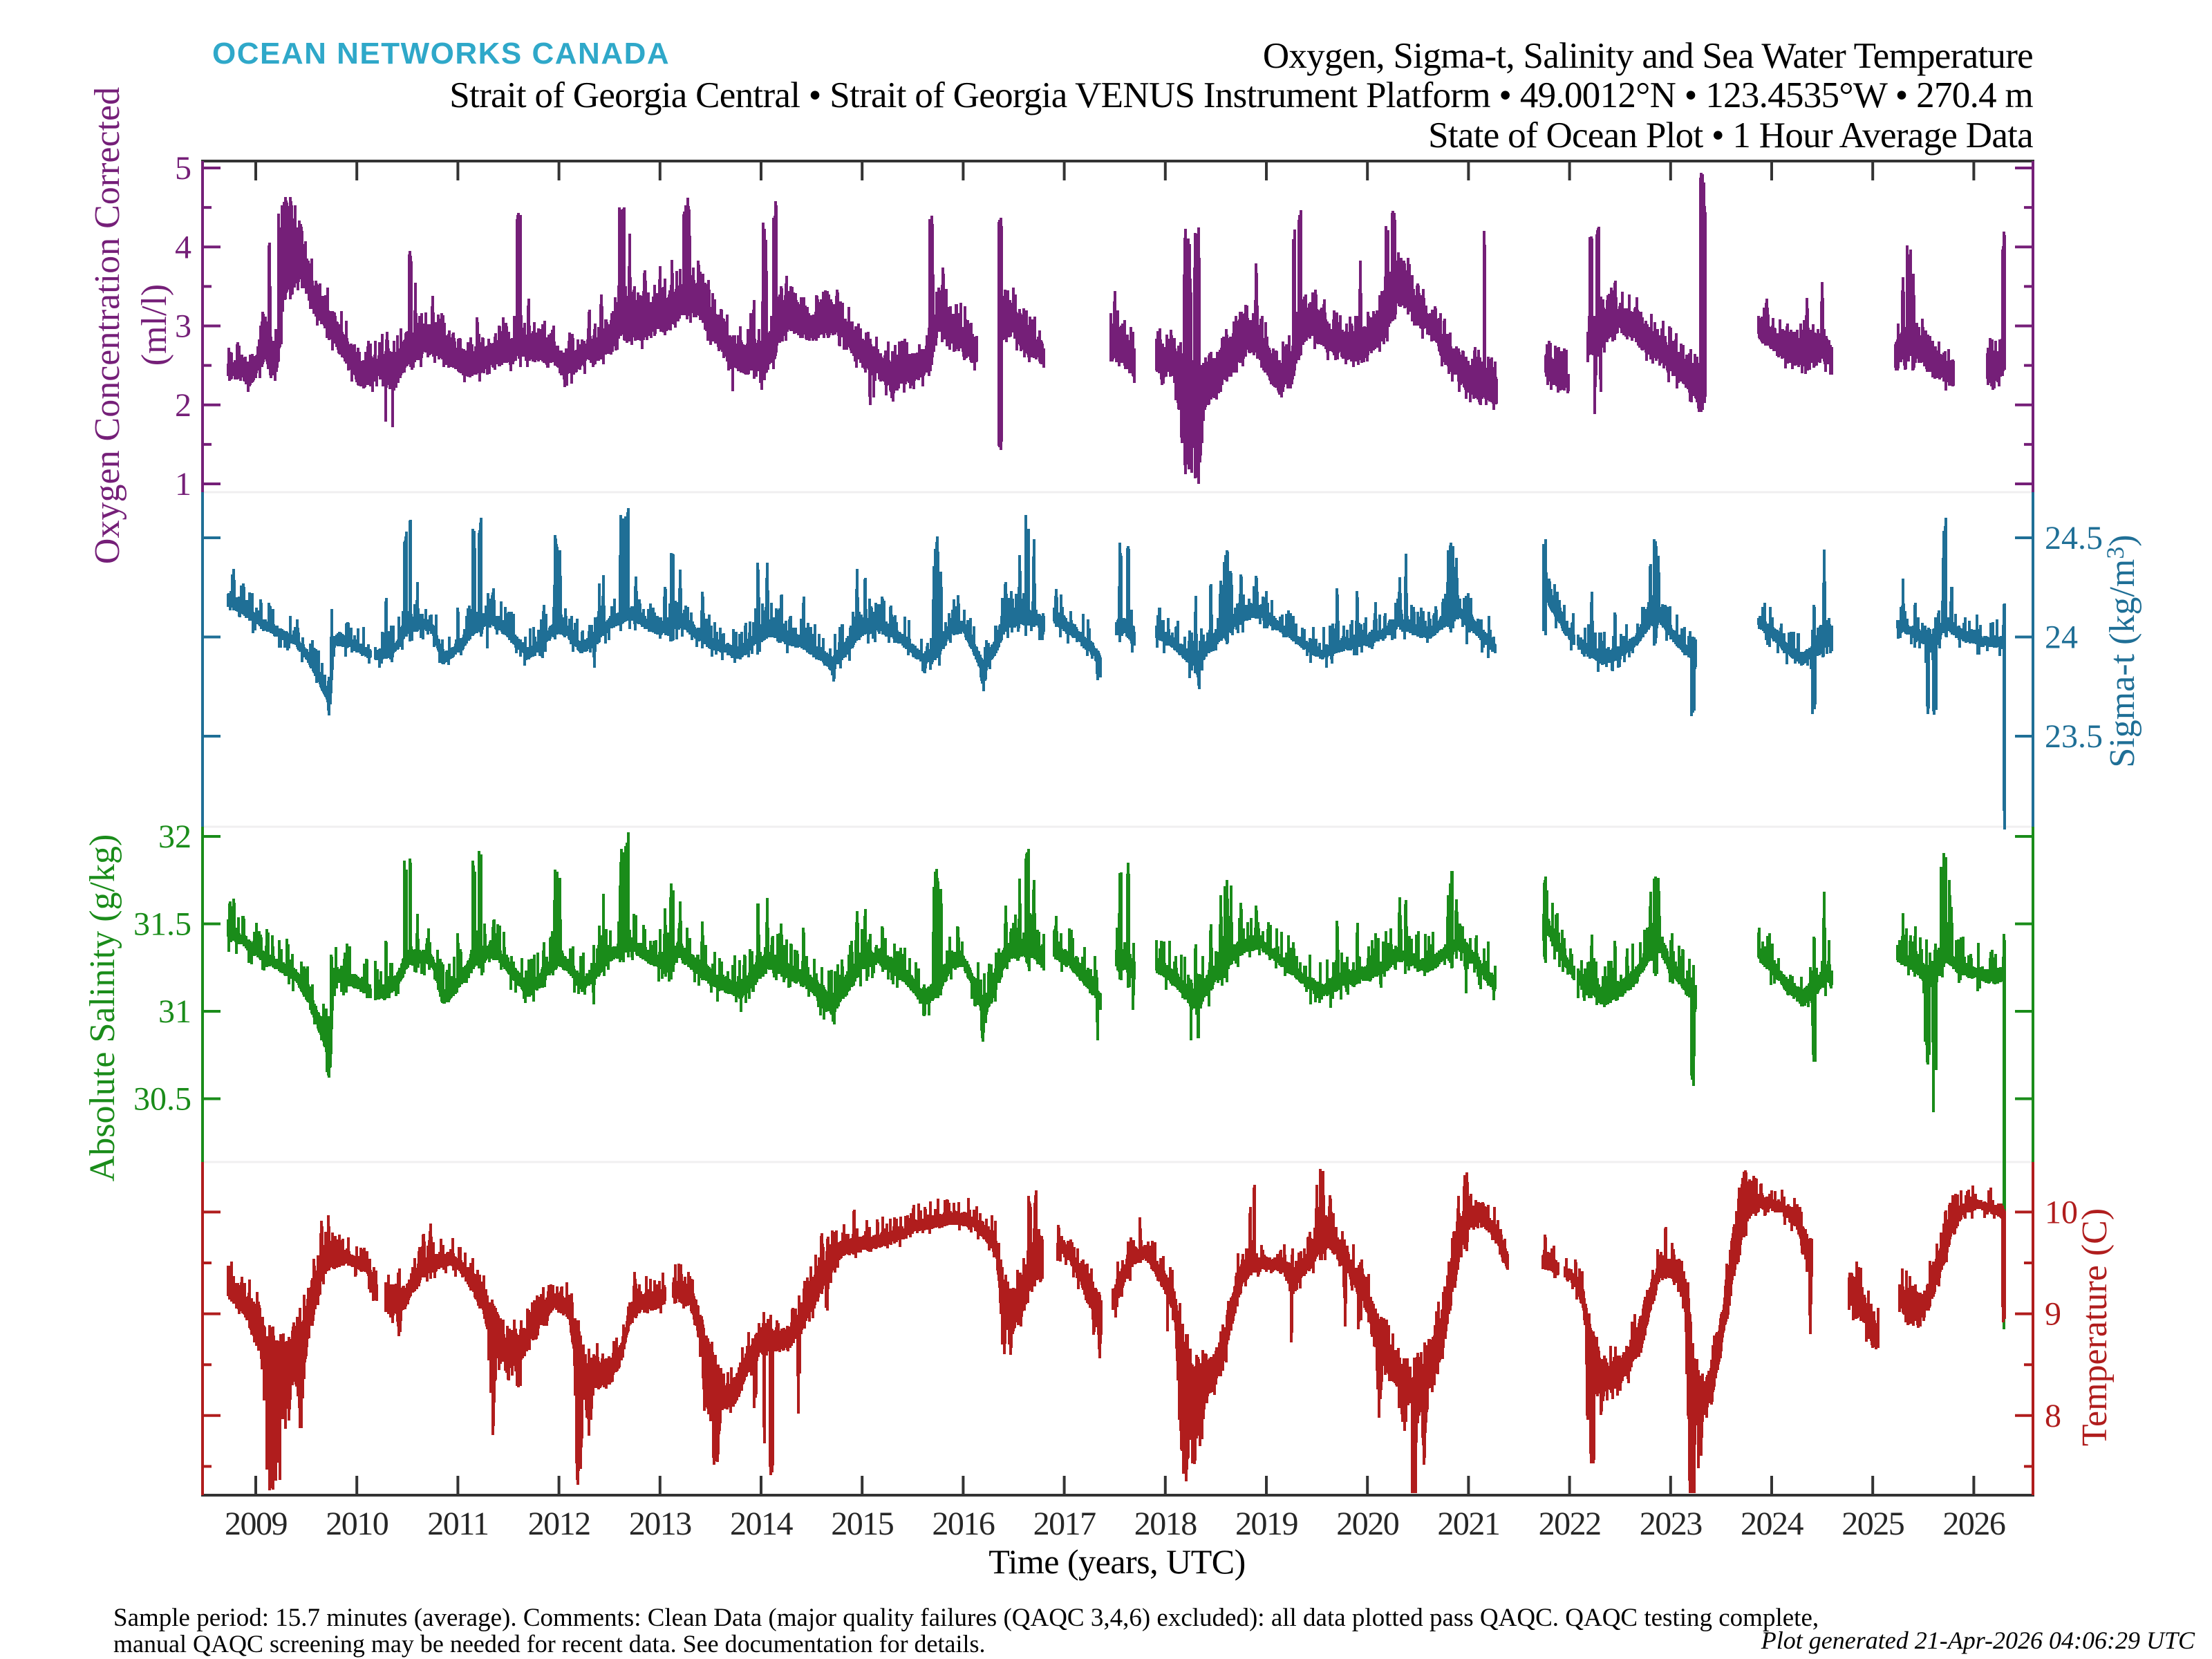  What do you see at coordinates (183, 405) in the screenshot?
I see `svg-text: 2` at bounding box center [183, 405].